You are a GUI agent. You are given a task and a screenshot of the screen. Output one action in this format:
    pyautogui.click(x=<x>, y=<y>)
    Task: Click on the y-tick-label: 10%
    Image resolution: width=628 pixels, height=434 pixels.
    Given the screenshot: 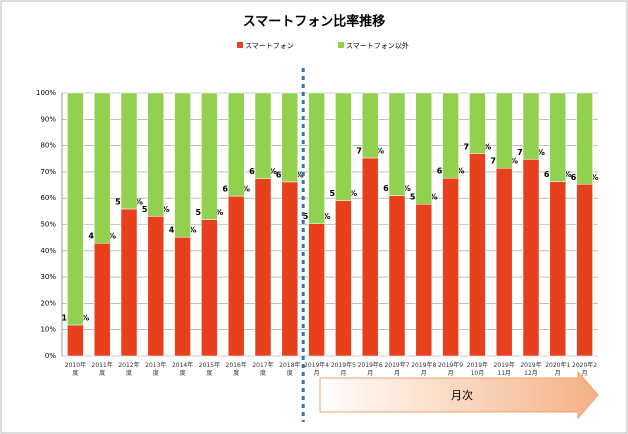 What is the action you would take?
    pyautogui.click(x=48, y=330)
    